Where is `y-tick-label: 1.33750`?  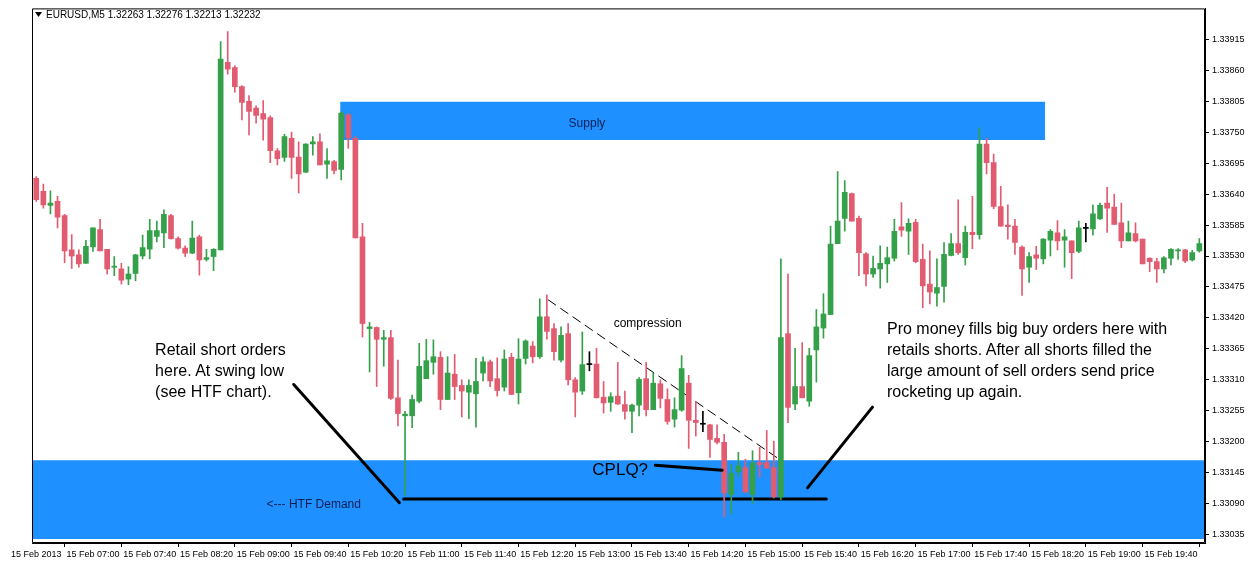 y-tick-label: 1.33750 is located at coordinates (1228, 131).